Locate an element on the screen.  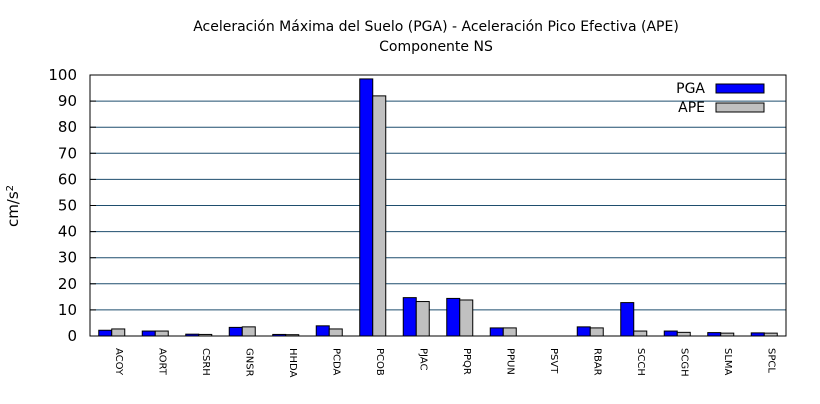
bar-ape-ppun is located at coordinates (509, 332).